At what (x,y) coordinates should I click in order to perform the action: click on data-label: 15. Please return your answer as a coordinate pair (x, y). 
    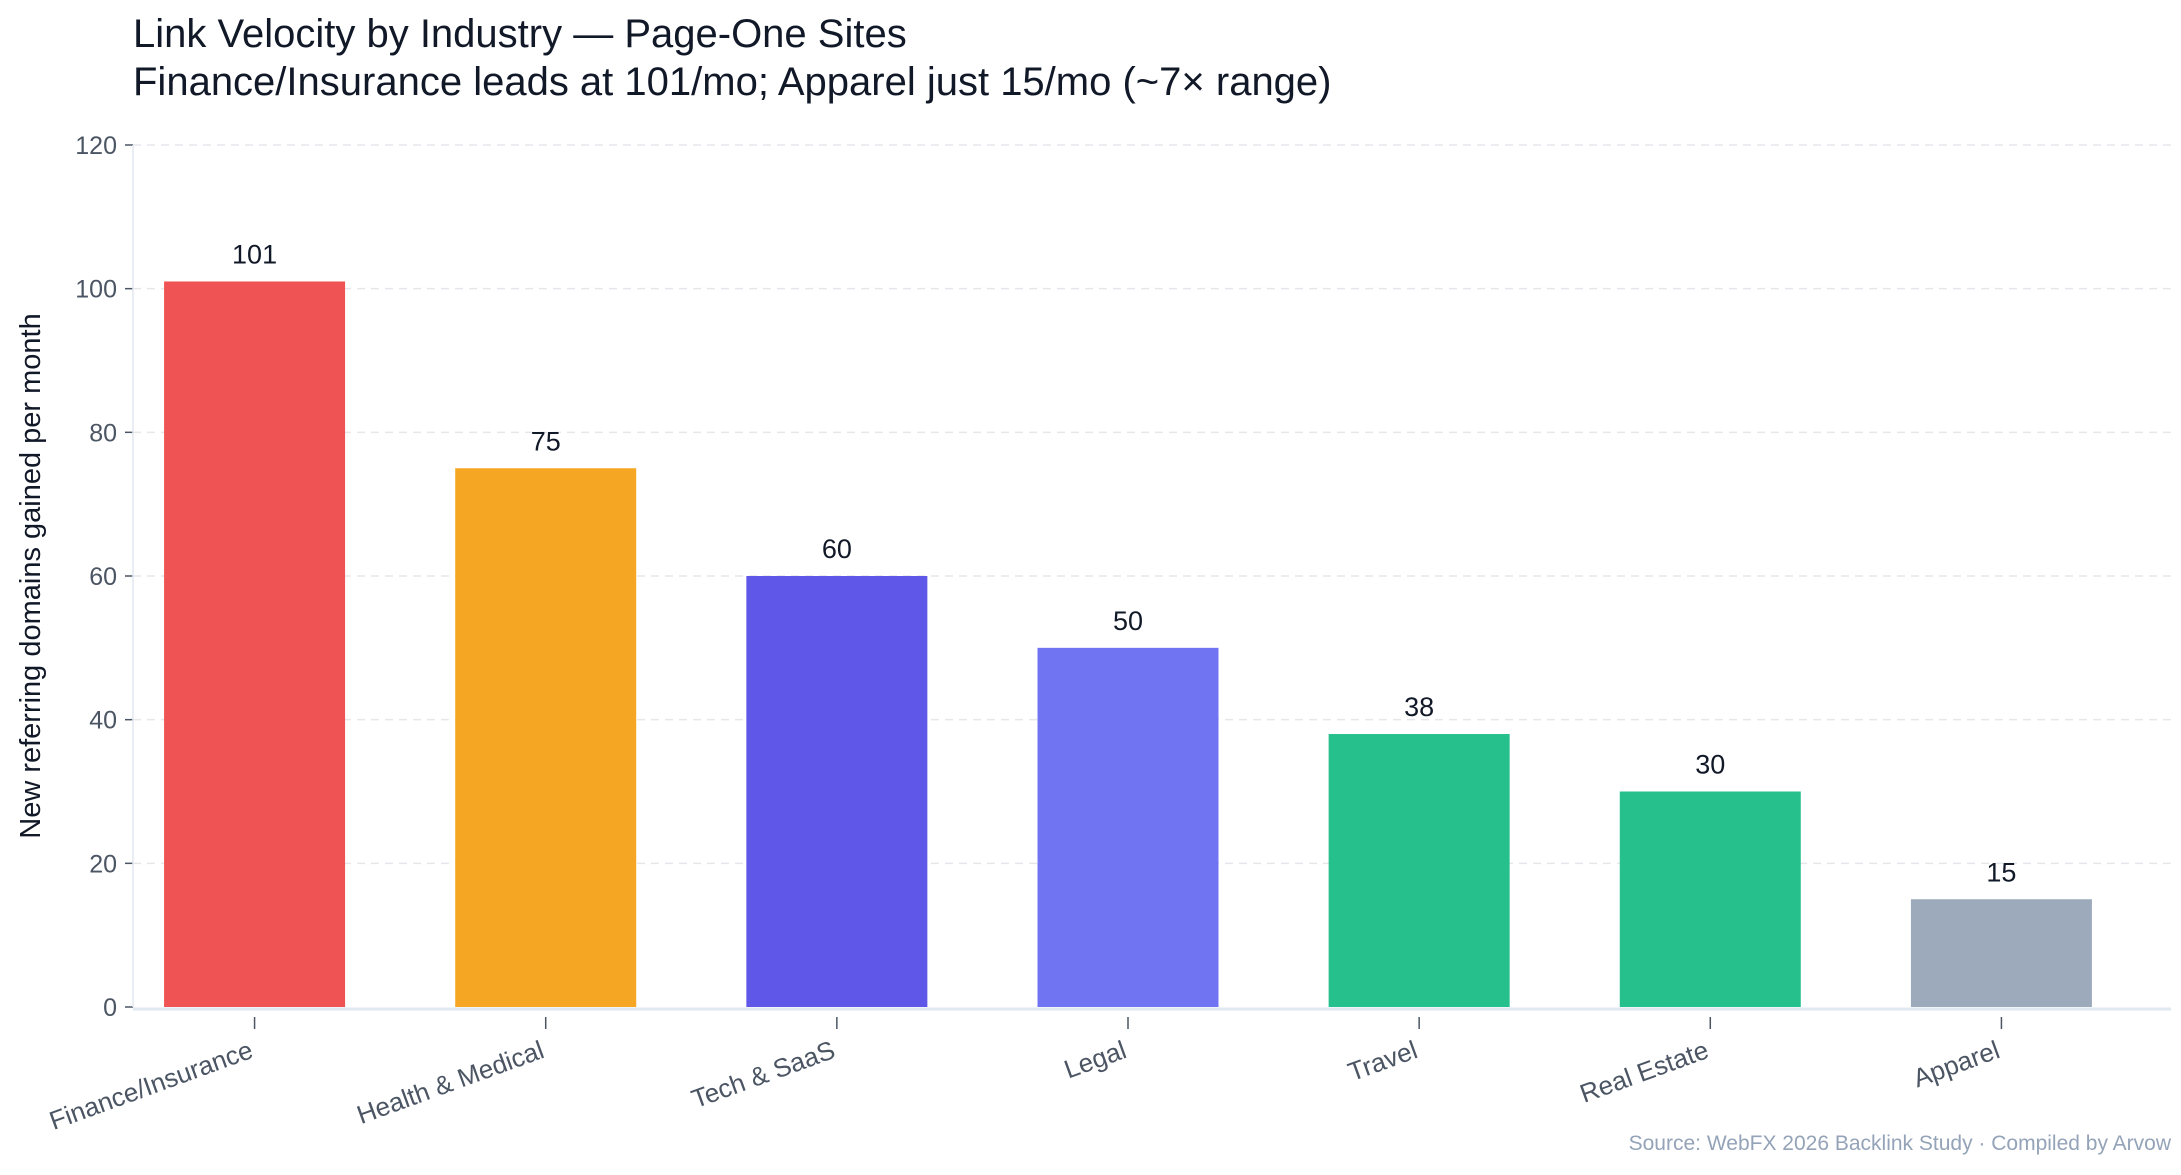
    Looking at the image, I should click on (2001, 872).